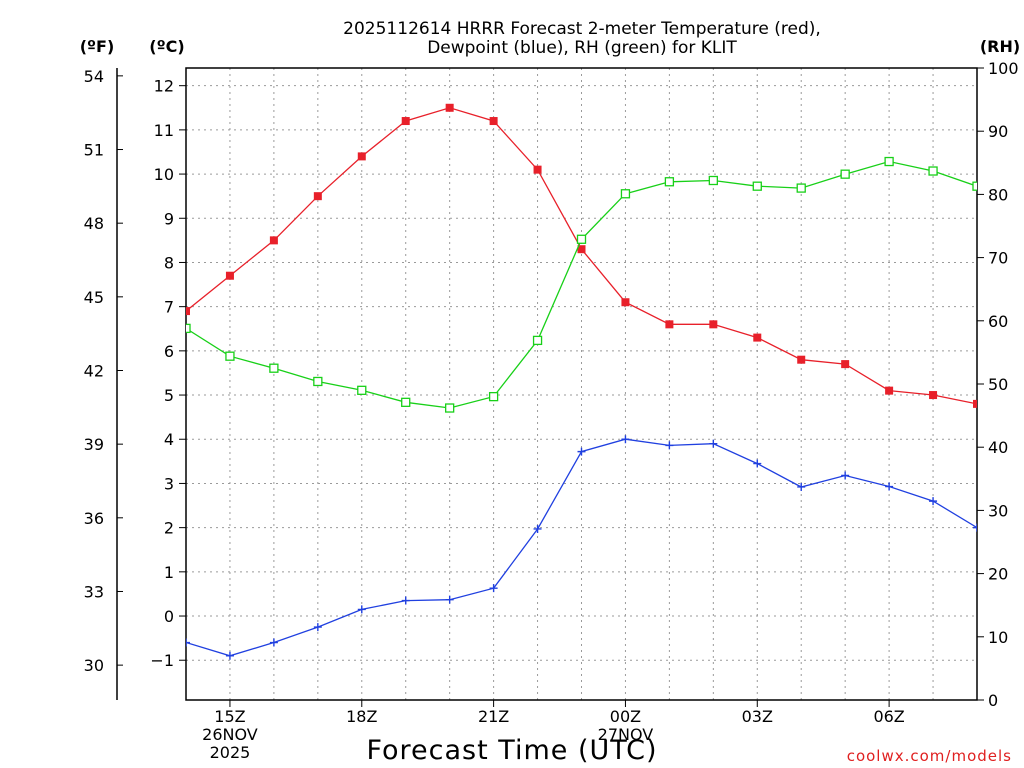 Image resolution: width=1024 pixels, height=768 pixels. I want to click on rh-tick-label: 90, so click(998, 131).